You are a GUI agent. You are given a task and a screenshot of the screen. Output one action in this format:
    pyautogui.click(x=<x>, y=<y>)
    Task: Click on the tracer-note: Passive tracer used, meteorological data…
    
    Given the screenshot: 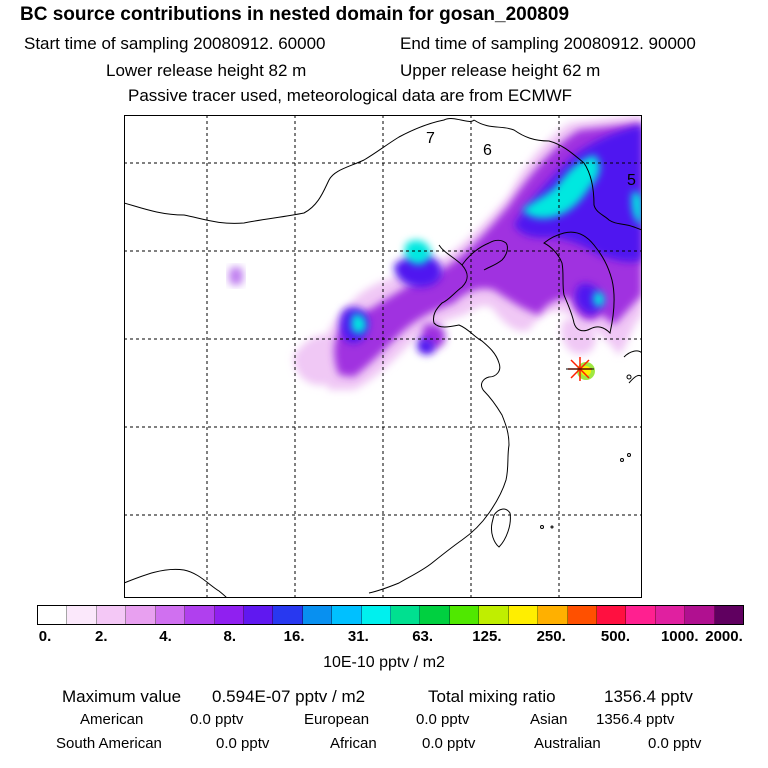 What is the action you would take?
    pyautogui.click(x=350, y=95)
    